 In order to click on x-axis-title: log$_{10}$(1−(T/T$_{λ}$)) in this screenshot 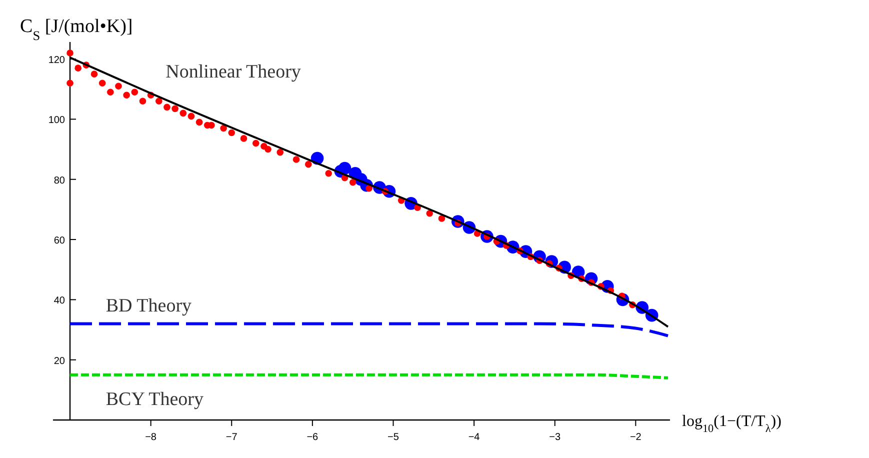, I will do `click(732, 424)`.